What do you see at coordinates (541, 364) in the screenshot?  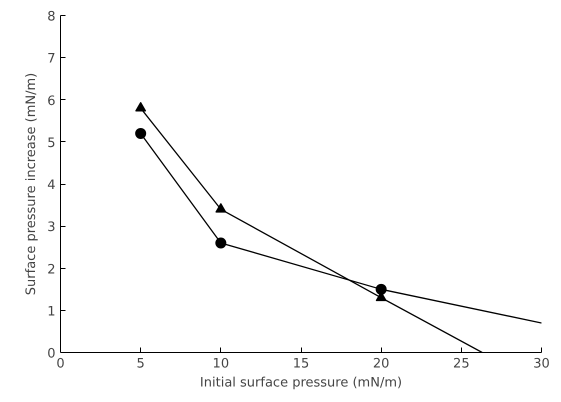 I see `x-tick-label: 30` at bounding box center [541, 364].